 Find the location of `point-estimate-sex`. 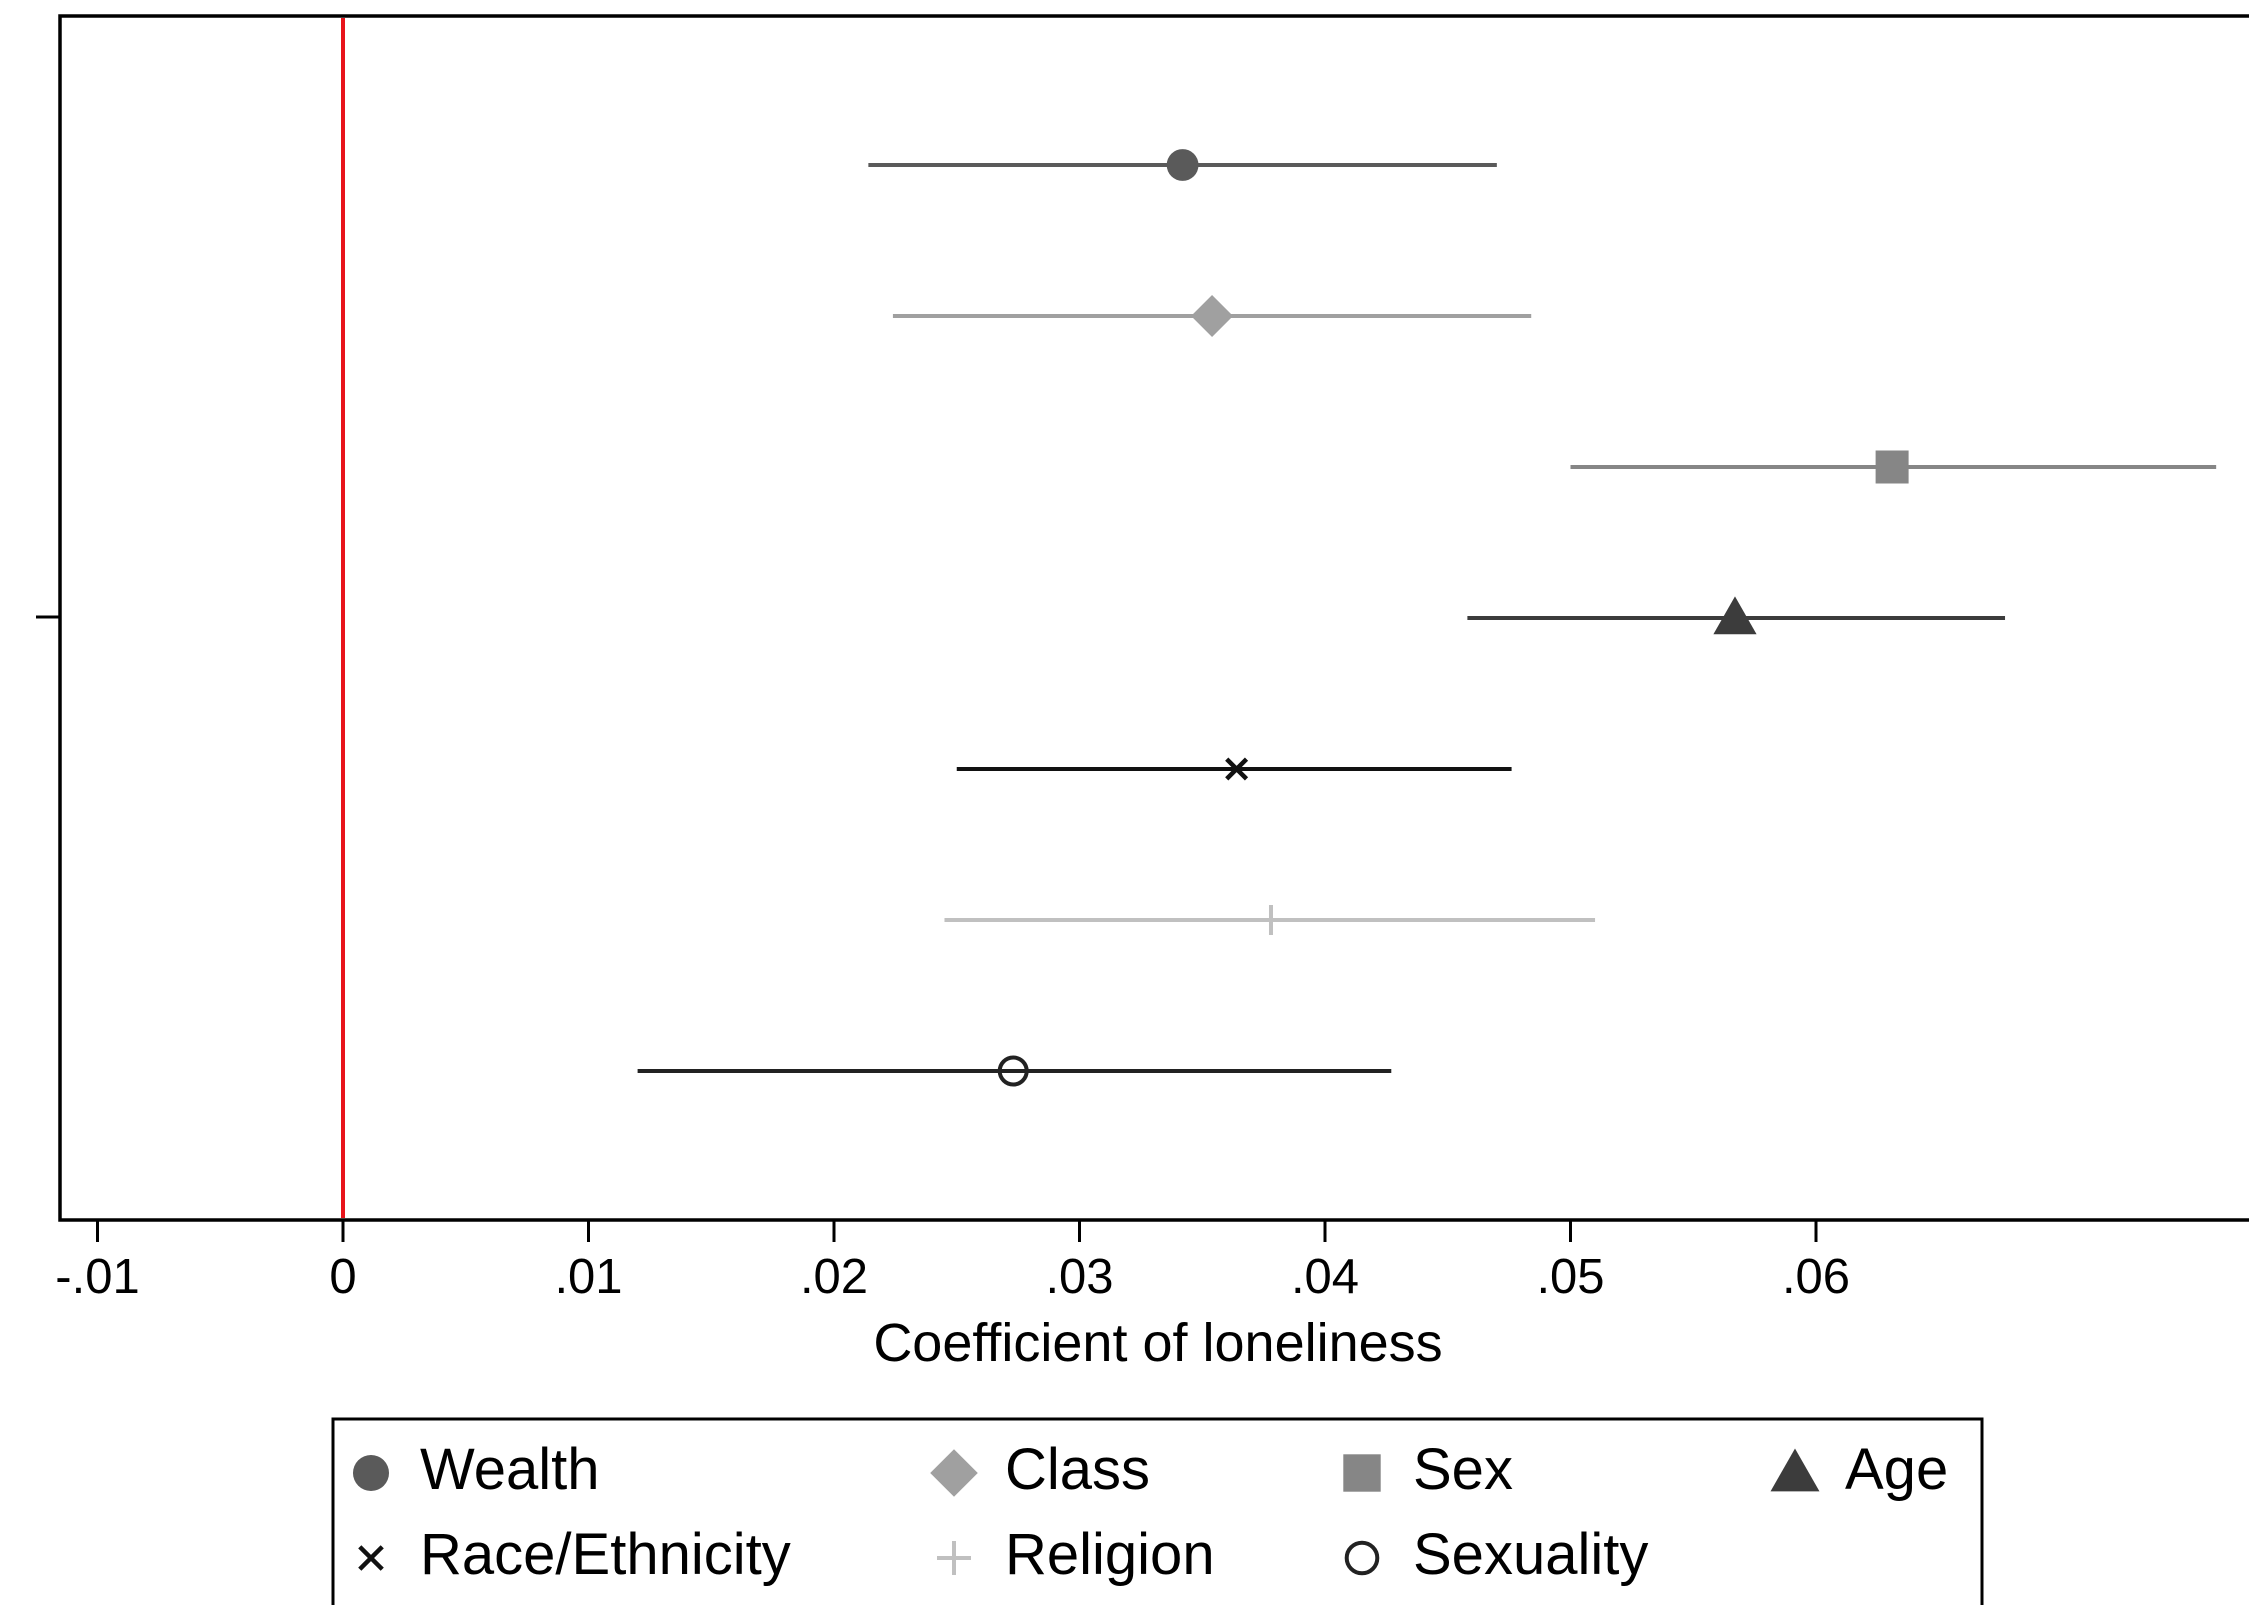

point-estimate-sex is located at coordinates (1892, 467).